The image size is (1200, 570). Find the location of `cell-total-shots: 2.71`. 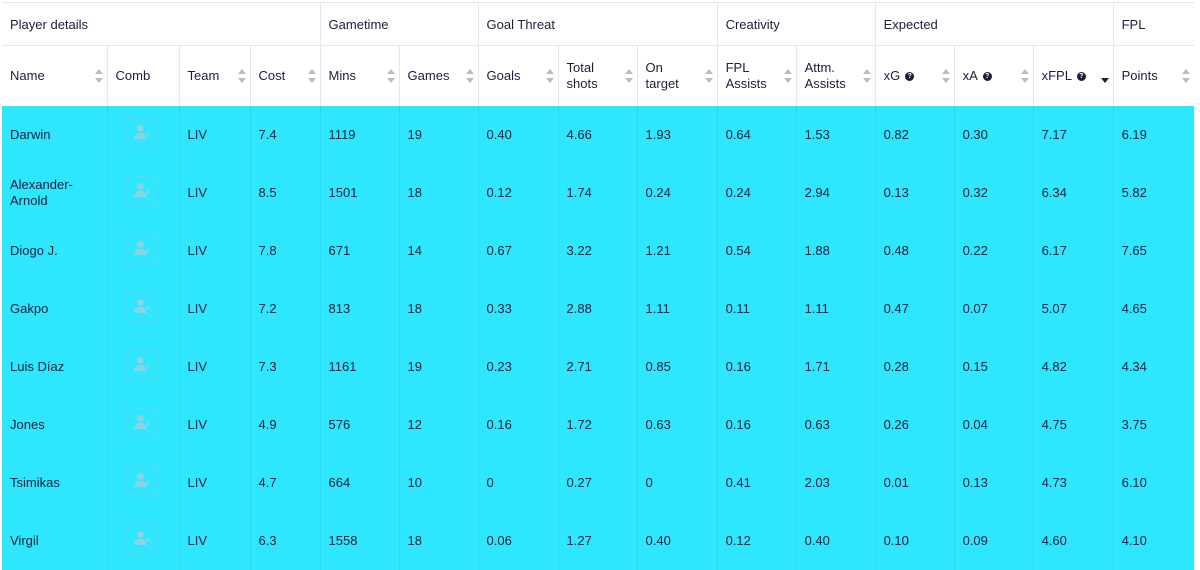

cell-total-shots: 2.71 is located at coordinates (597, 367).